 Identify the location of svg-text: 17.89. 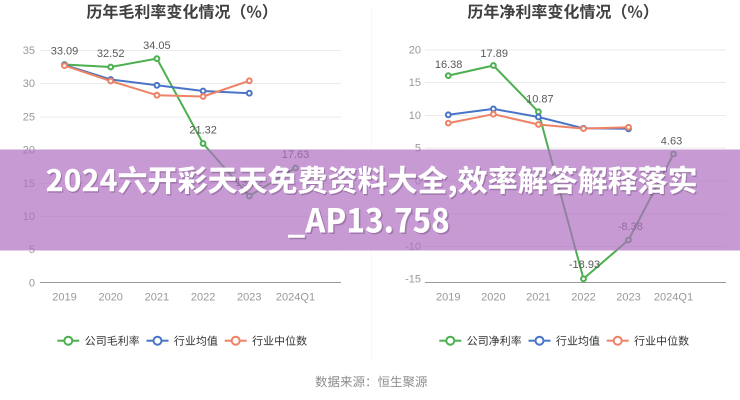
(494, 54).